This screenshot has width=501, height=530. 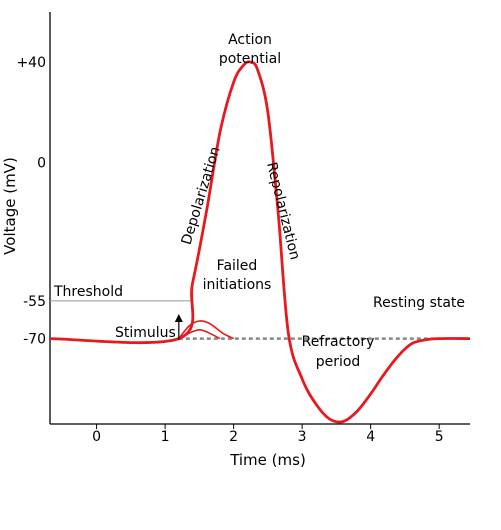 What do you see at coordinates (439, 437) in the screenshot?
I see `x-tick-label: 5` at bounding box center [439, 437].